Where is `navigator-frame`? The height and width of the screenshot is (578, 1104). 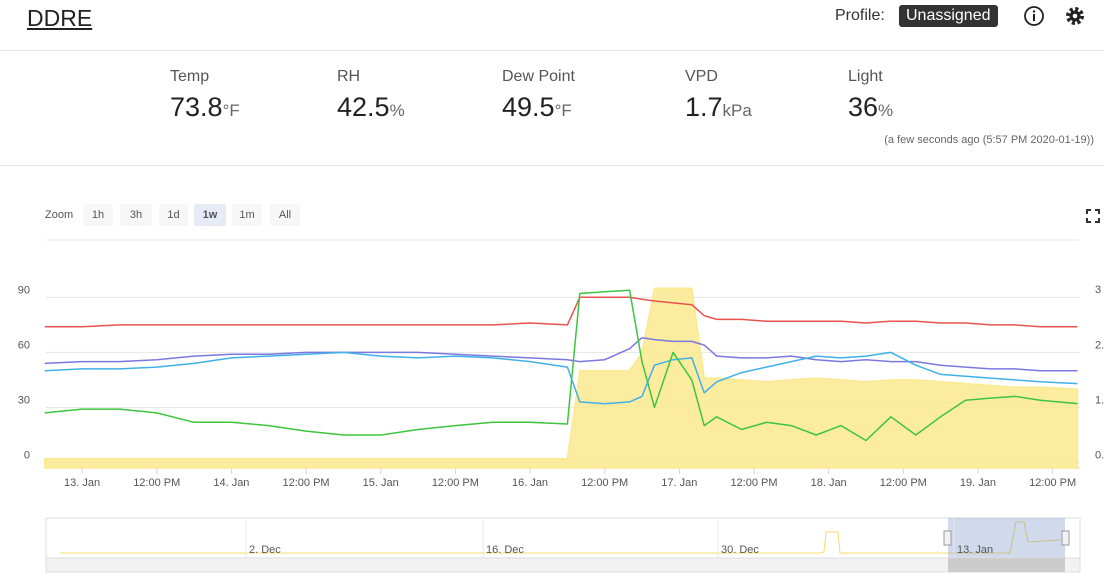 navigator-frame is located at coordinates (563, 538).